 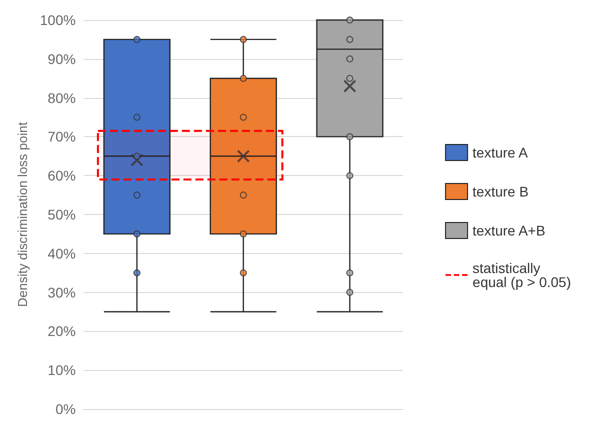 What do you see at coordinates (62, 331) in the screenshot?
I see `y-tick-label: 20%` at bounding box center [62, 331].